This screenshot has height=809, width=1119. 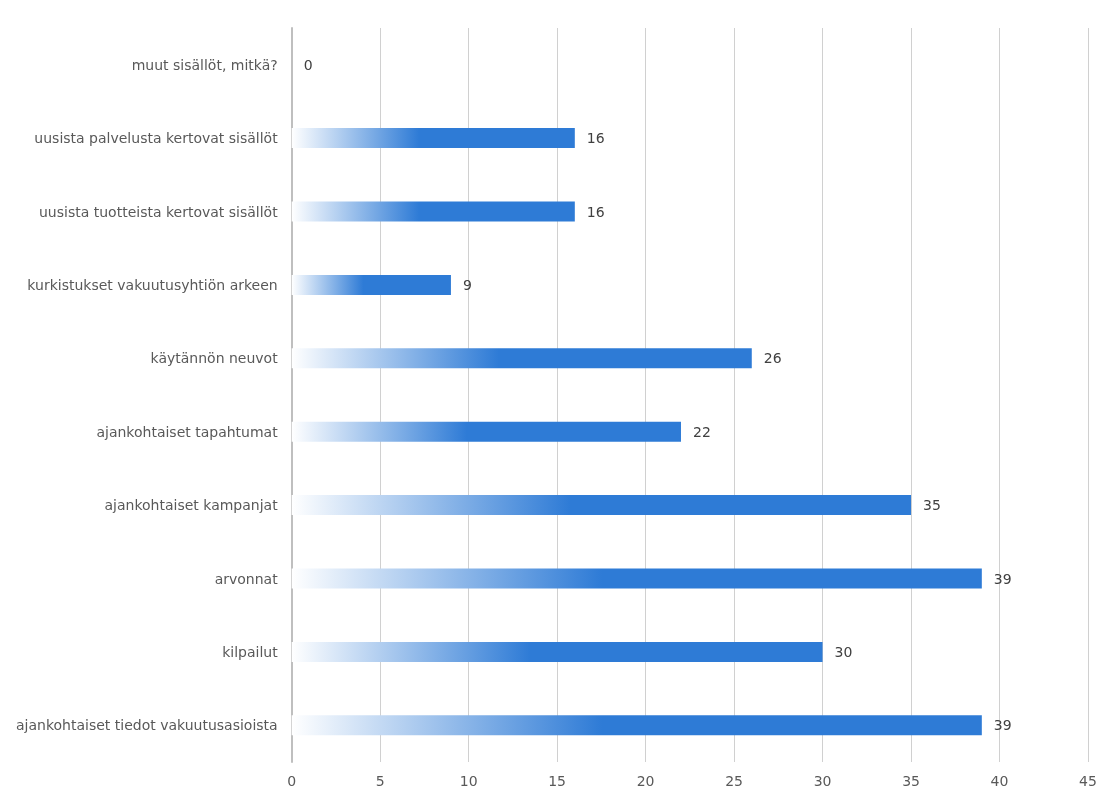 I want to click on x-tick-label: 40, so click(x=999, y=781).